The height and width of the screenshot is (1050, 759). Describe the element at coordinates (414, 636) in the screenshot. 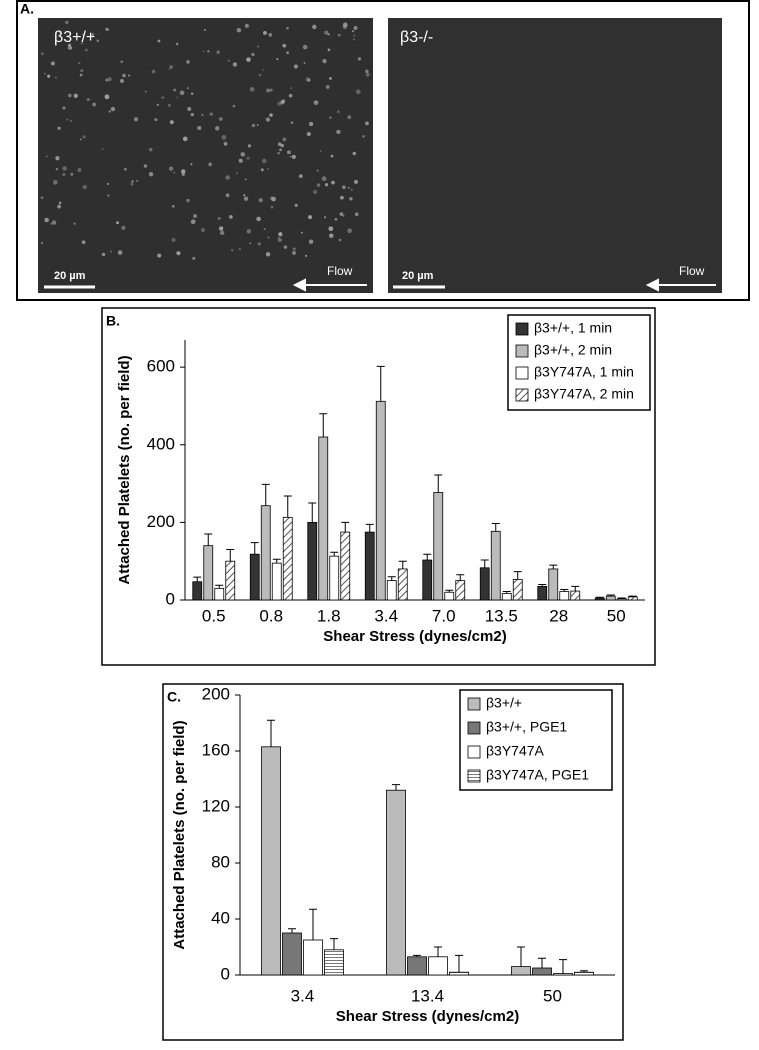

I see `x-axis-label: Shear Stress (dynes/cm2)` at that location.